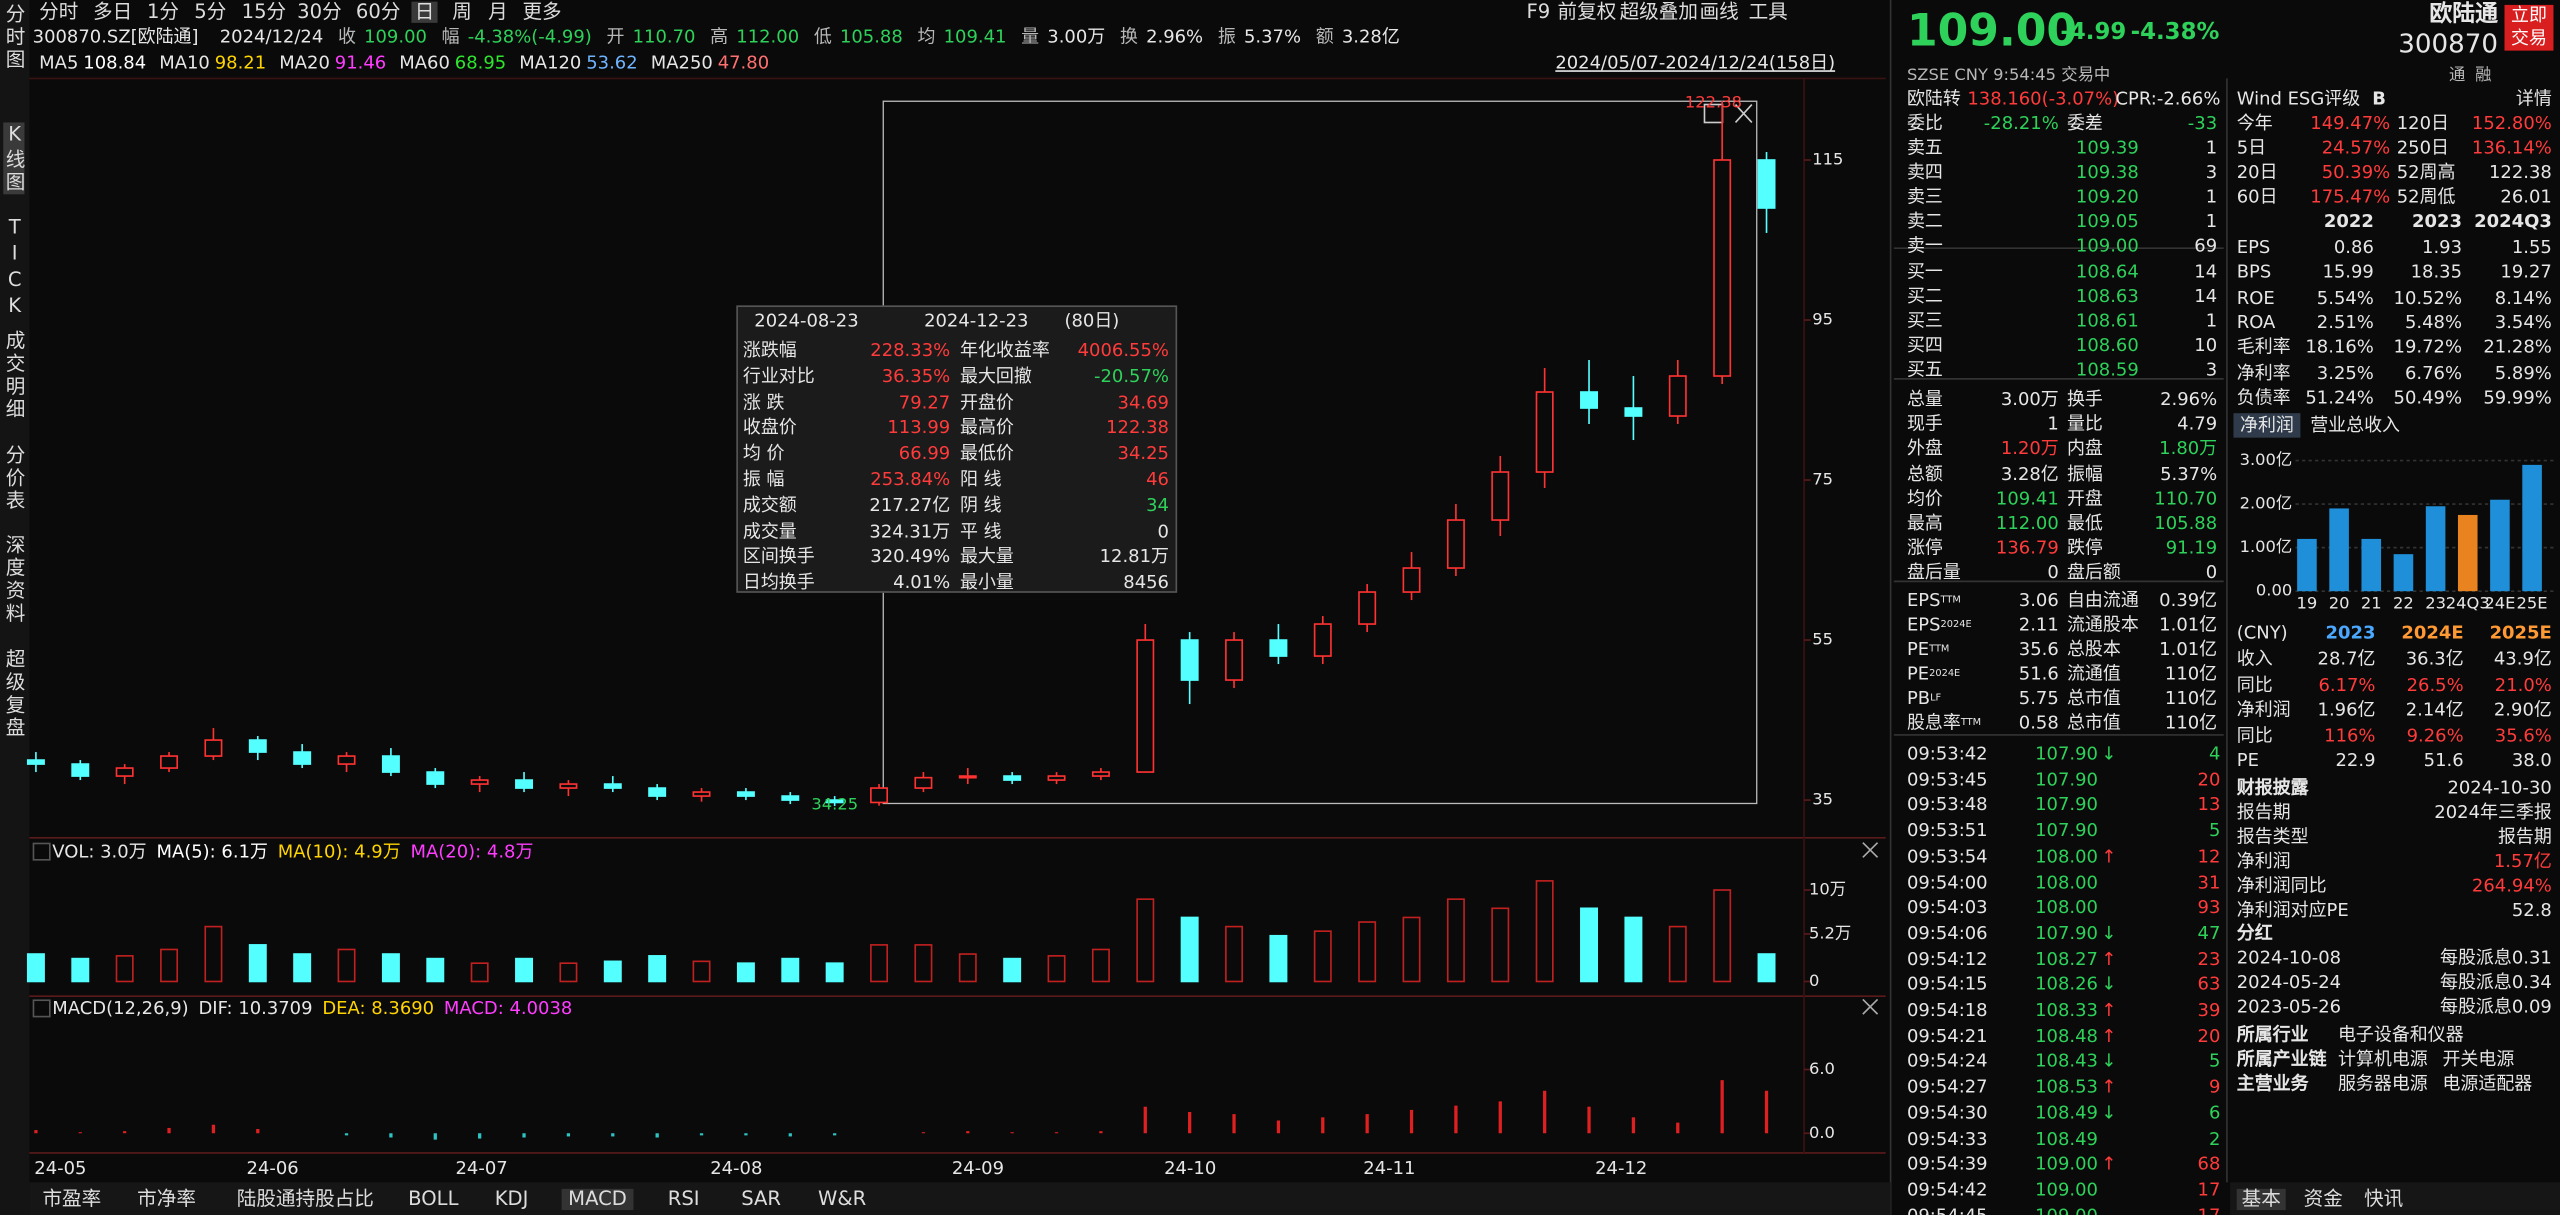 This screenshot has width=2560, height=1215. What do you see at coordinates (1947, 1112) in the screenshot?
I see `label: 09:54:30` at bounding box center [1947, 1112].